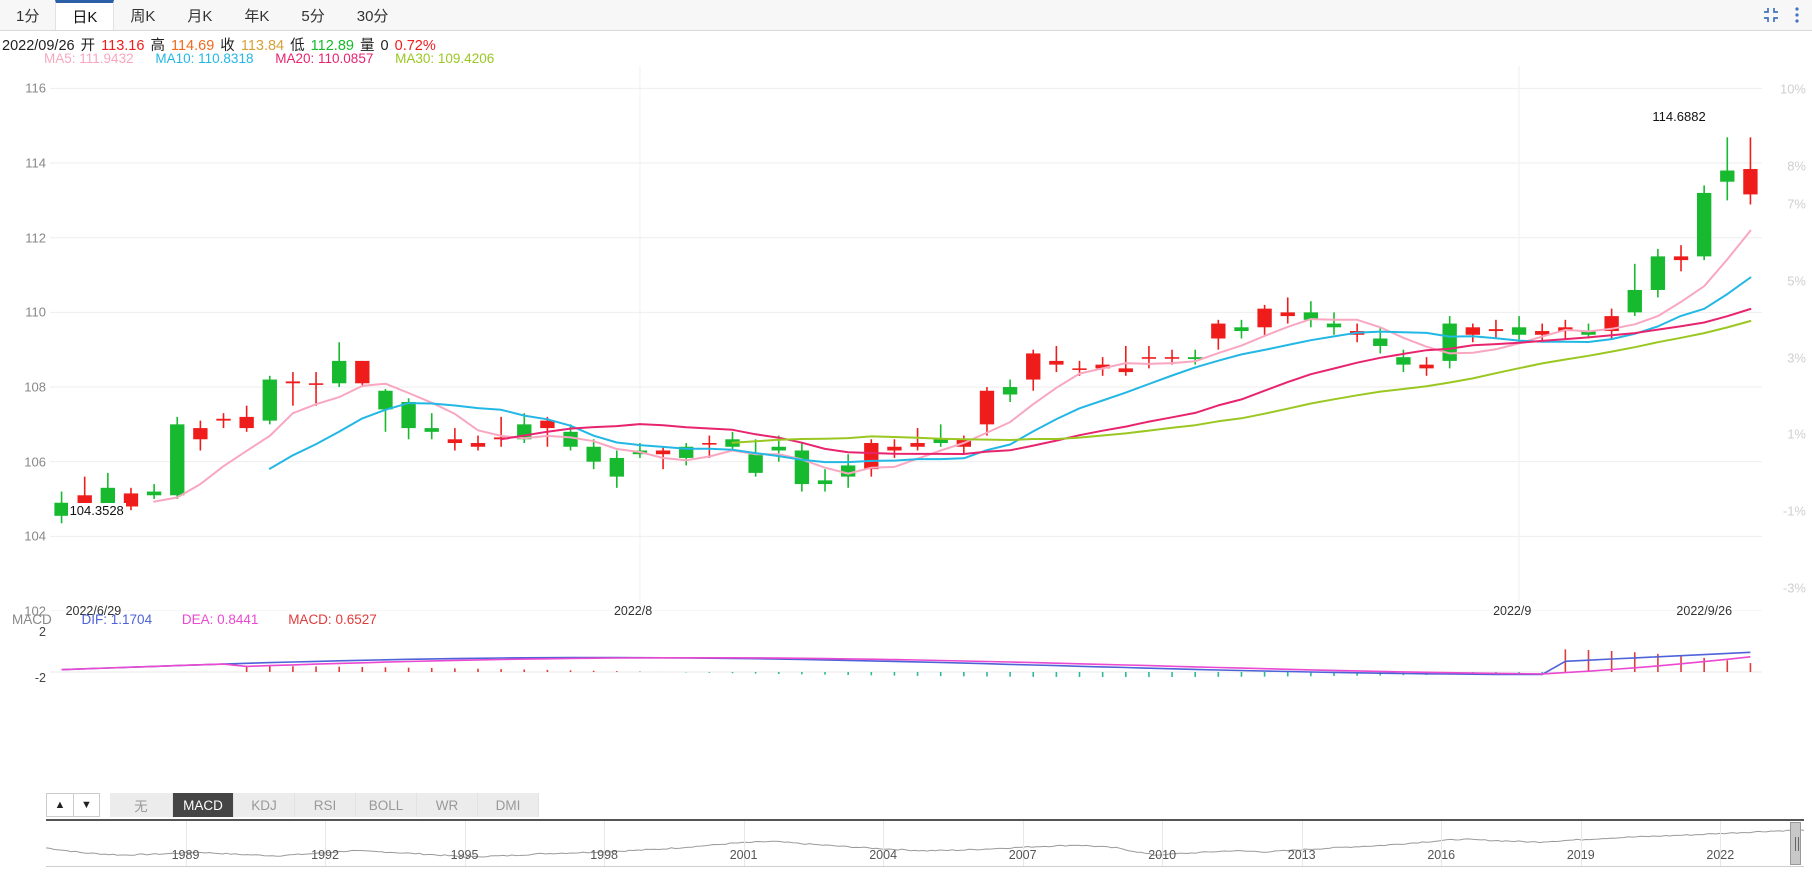 This screenshot has width=1812, height=875. What do you see at coordinates (297, 46) in the screenshot?
I see `low-label: 低` at bounding box center [297, 46].